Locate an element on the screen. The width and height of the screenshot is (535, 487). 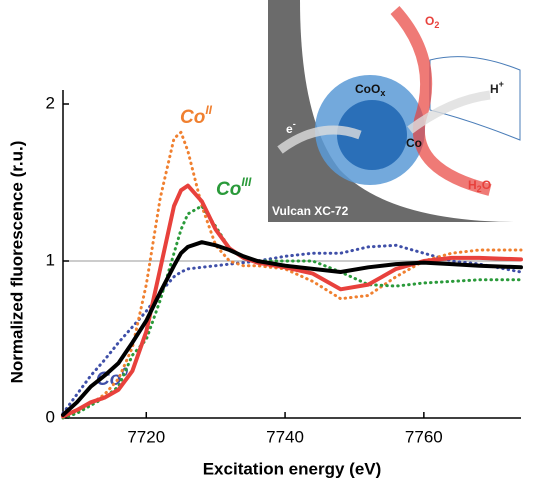
inset-ionomer is located at coordinates (475, 98).